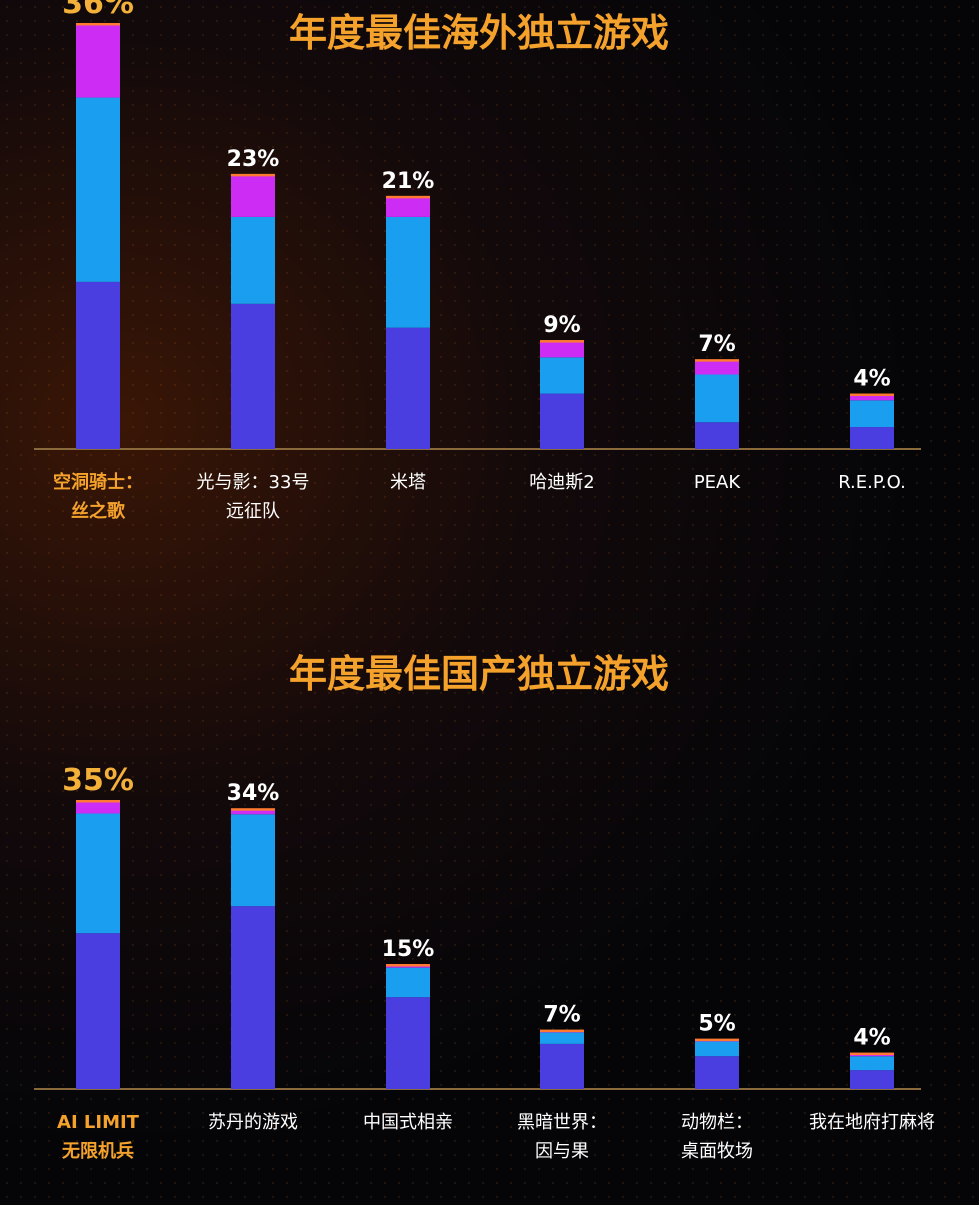 This screenshot has height=1205, width=979. I want to click on overseas-bar-4-segment-middle, so click(562, 375).